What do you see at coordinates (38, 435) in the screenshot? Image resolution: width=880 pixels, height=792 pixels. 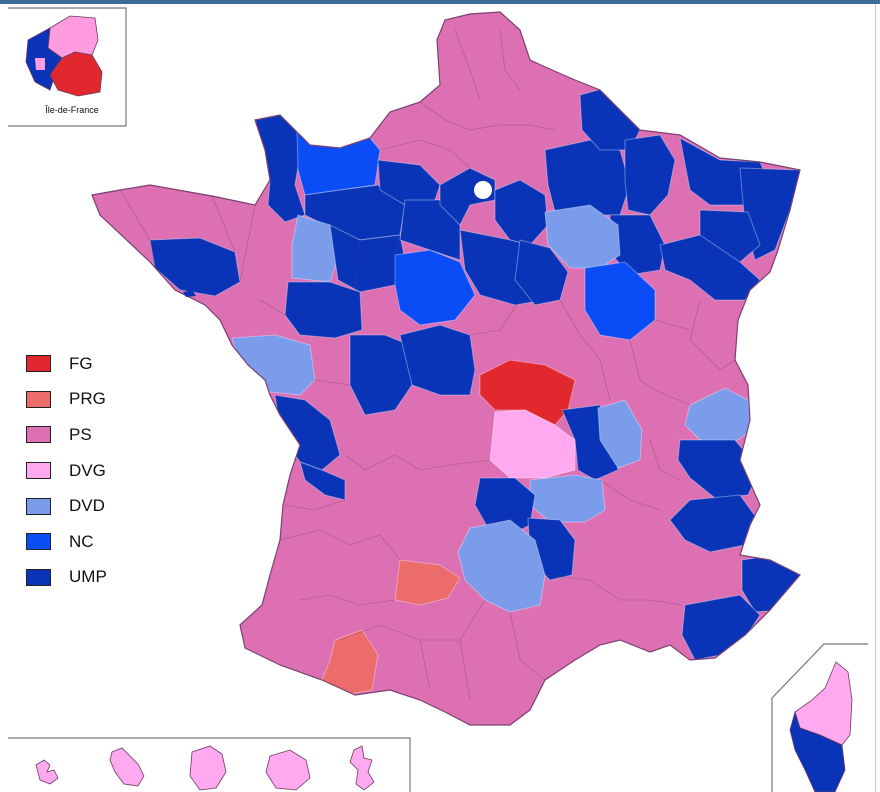 I see `legend-swatch-ps` at bounding box center [38, 435].